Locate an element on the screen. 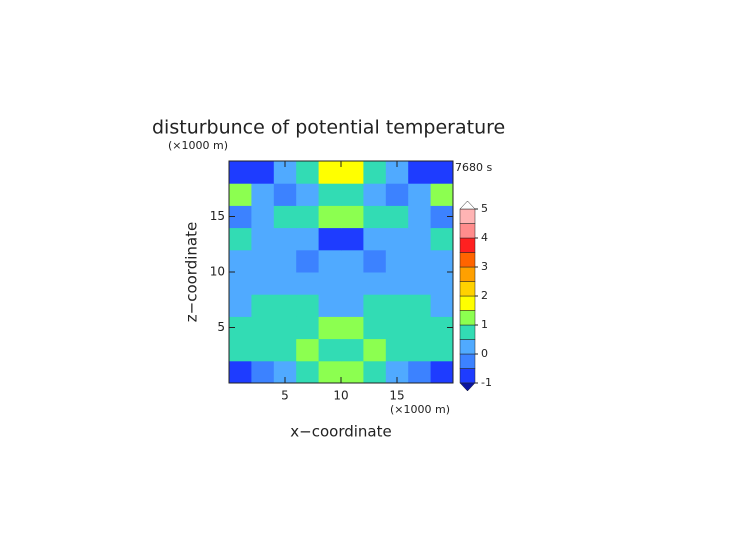  colorbar-tick-label: 5 is located at coordinates (484, 208).